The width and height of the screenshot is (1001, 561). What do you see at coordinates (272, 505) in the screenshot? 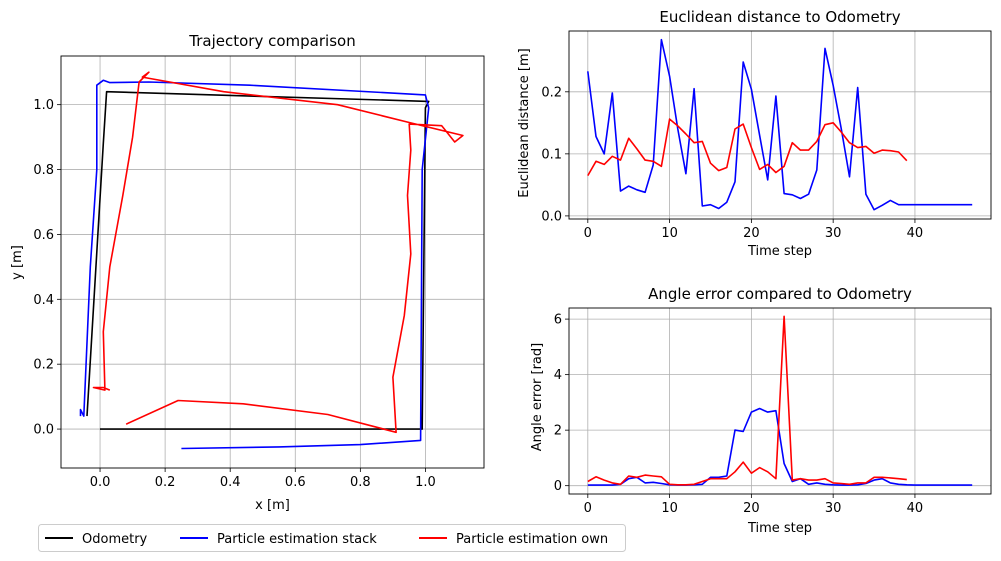
I see `trajectory-xlabel: x [m]` at bounding box center [272, 505].